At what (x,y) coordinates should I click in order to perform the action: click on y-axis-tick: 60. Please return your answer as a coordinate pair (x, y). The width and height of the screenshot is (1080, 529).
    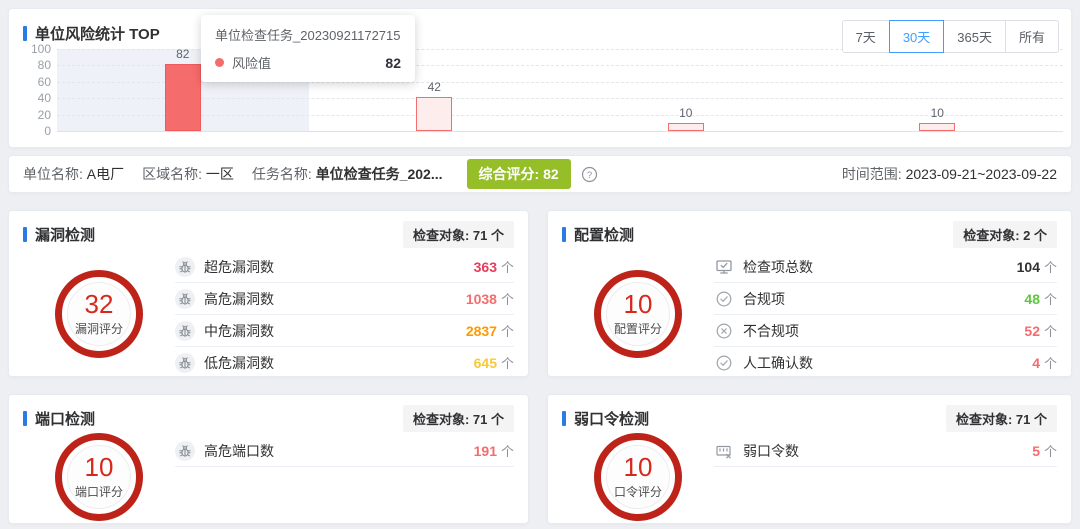
    Looking at the image, I should click on (44, 81).